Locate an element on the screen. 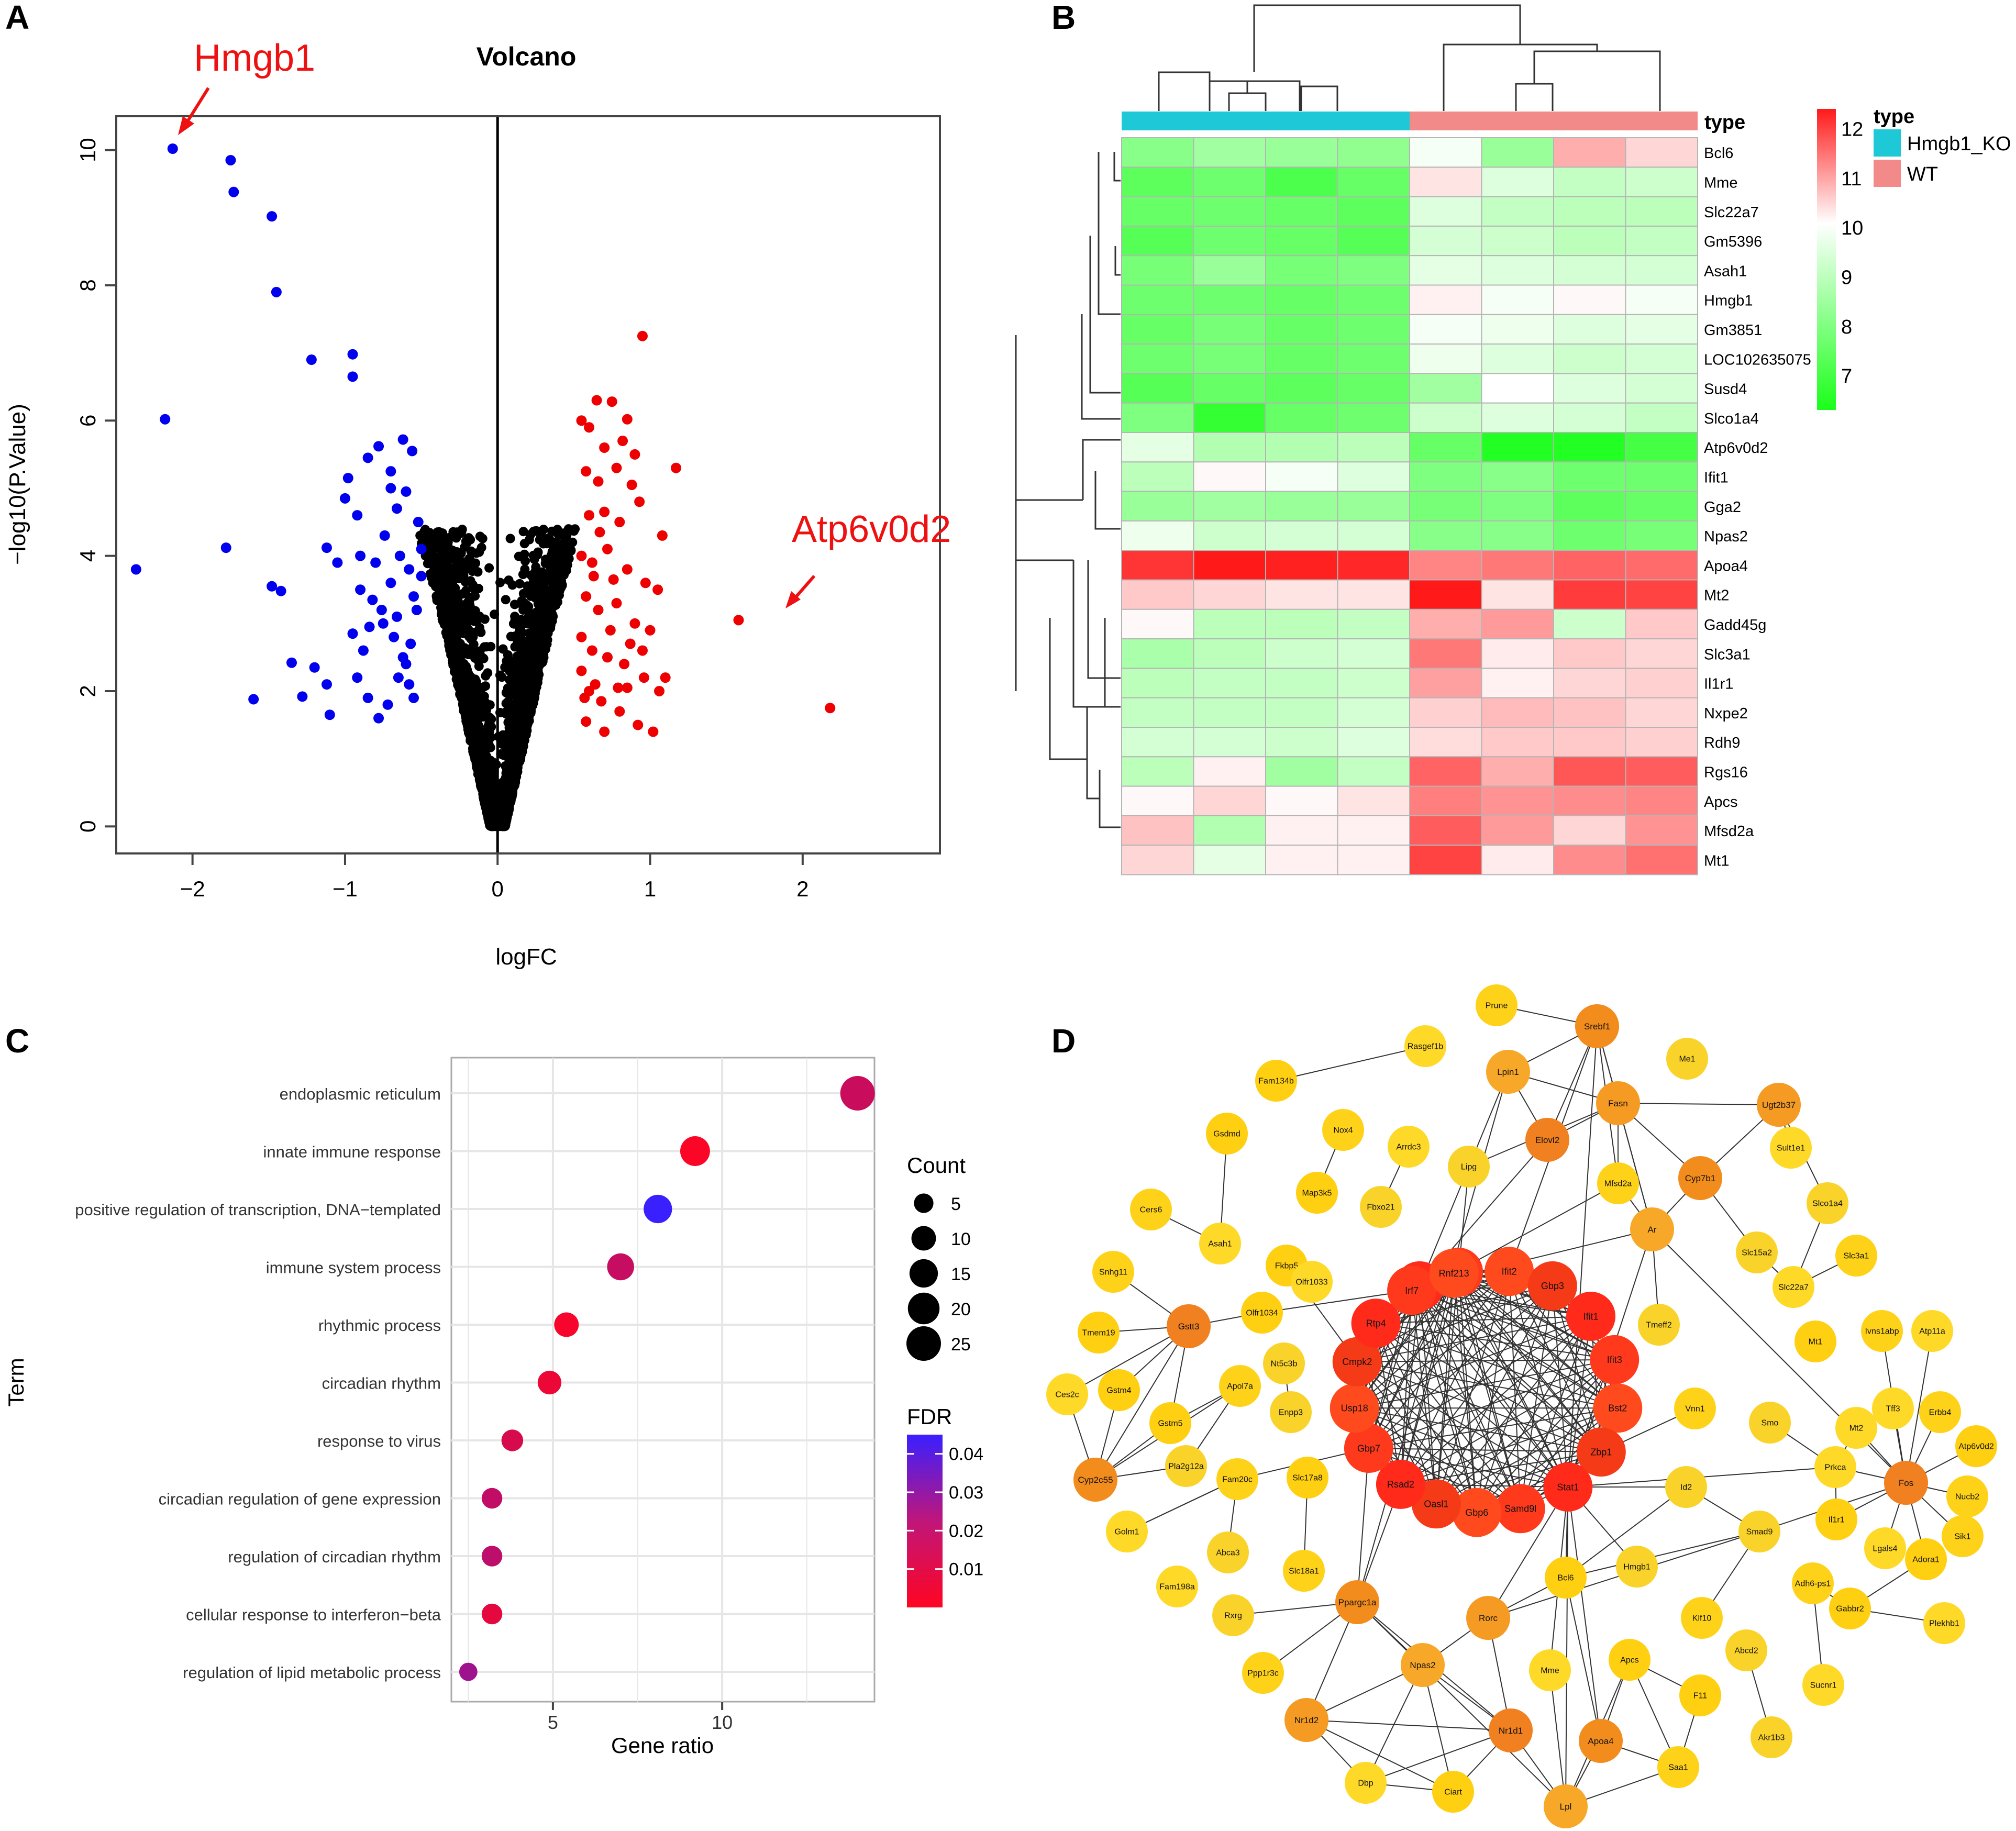 The height and width of the screenshot is (1831, 2016). legend-label-wt: WT is located at coordinates (1923, 174).